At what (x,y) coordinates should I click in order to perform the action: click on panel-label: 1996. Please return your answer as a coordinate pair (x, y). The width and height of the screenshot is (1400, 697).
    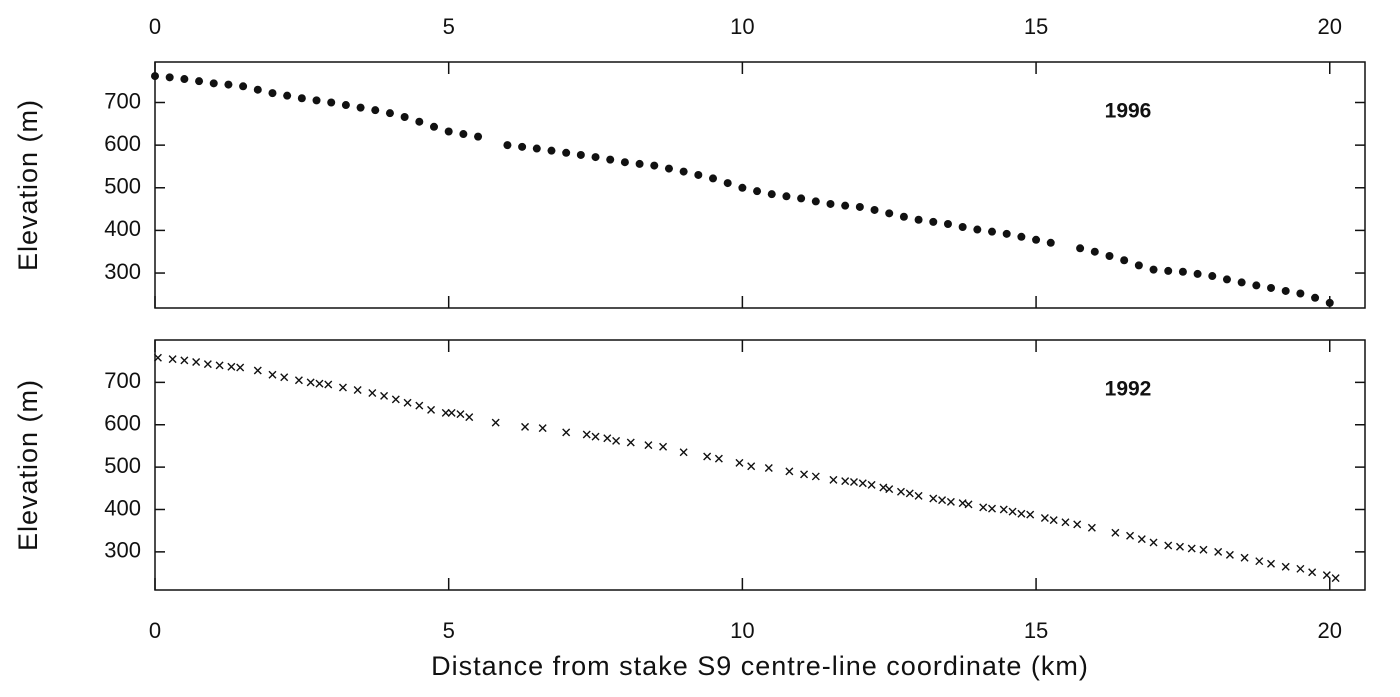
    Looking at the image, I should click on (1128, 111).